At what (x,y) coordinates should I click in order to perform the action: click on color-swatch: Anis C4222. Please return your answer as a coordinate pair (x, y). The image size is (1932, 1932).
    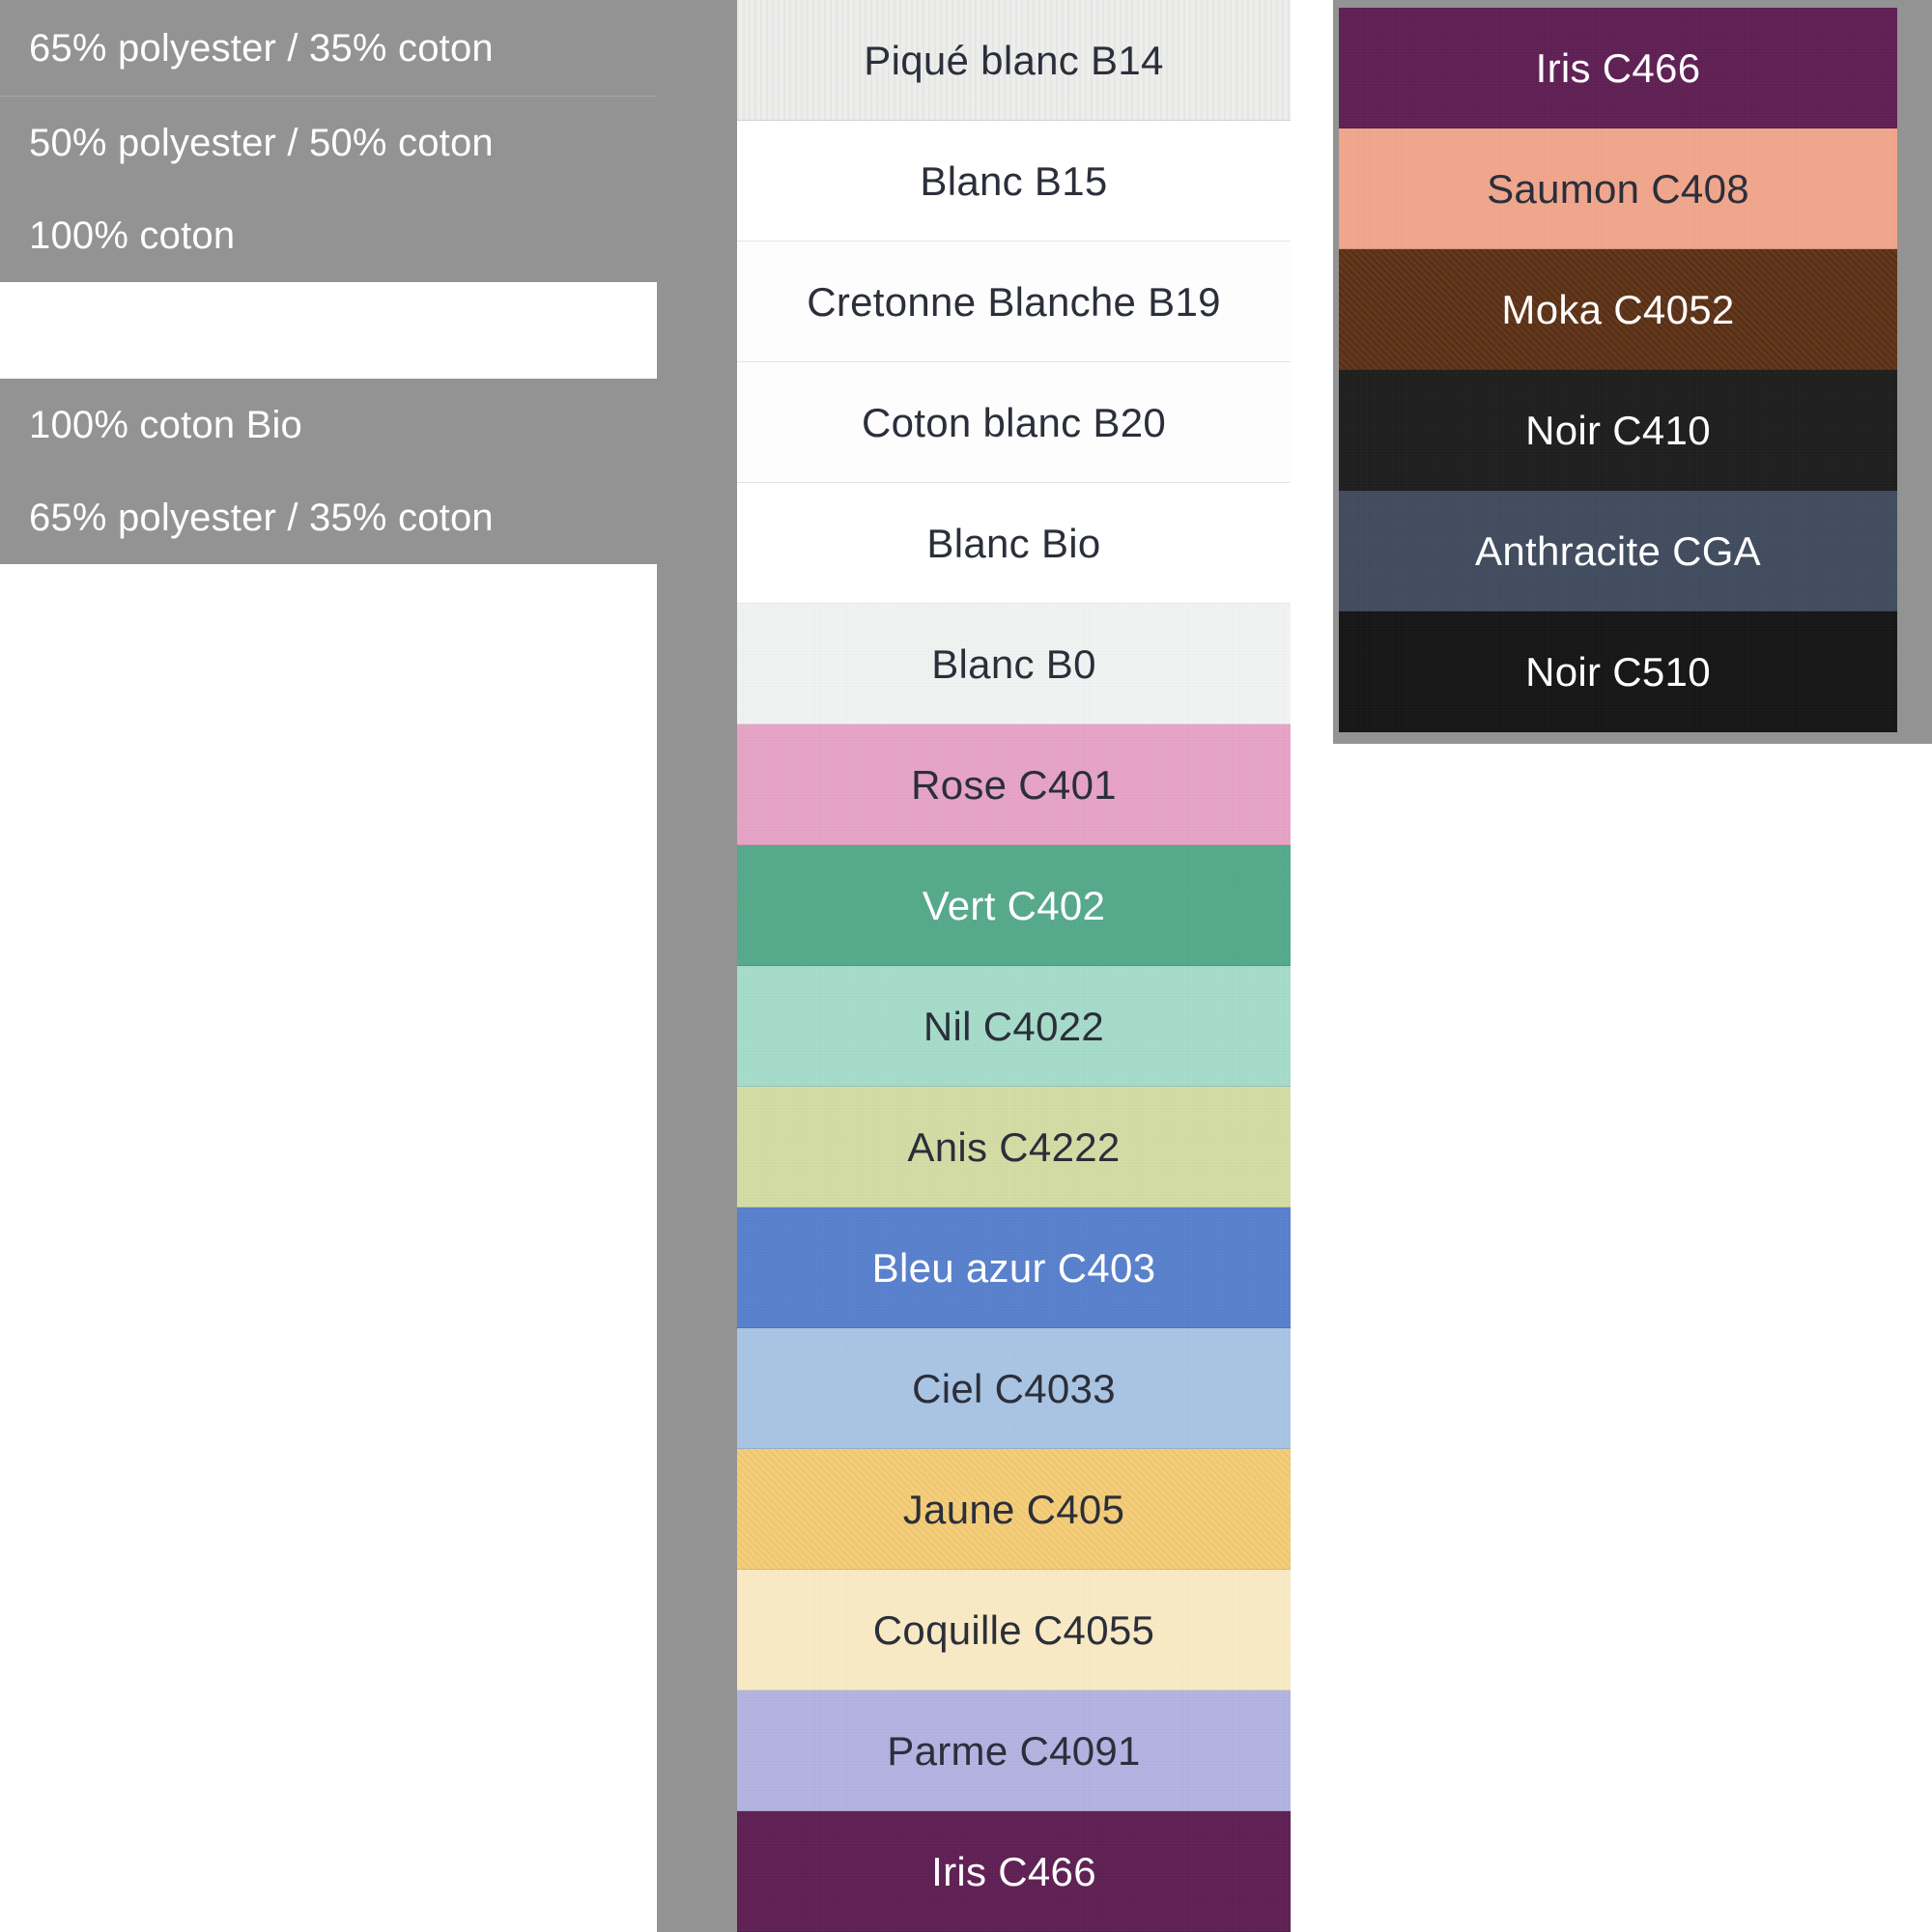
    Looking at the image, I should click on (1014, 1147).